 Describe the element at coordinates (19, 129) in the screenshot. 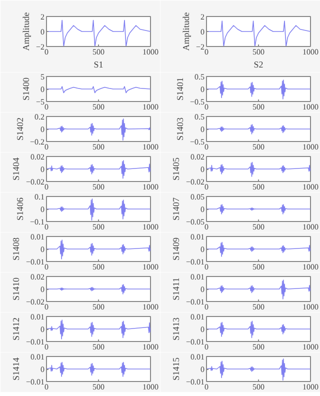

I see `y-axis-title: S1402` at that location.